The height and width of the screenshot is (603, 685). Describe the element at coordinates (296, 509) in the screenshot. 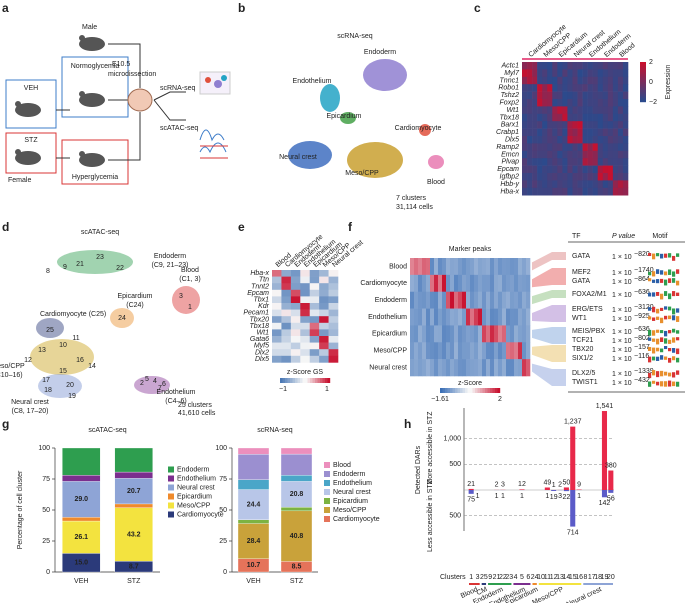

I see `bar-segment` at that location.